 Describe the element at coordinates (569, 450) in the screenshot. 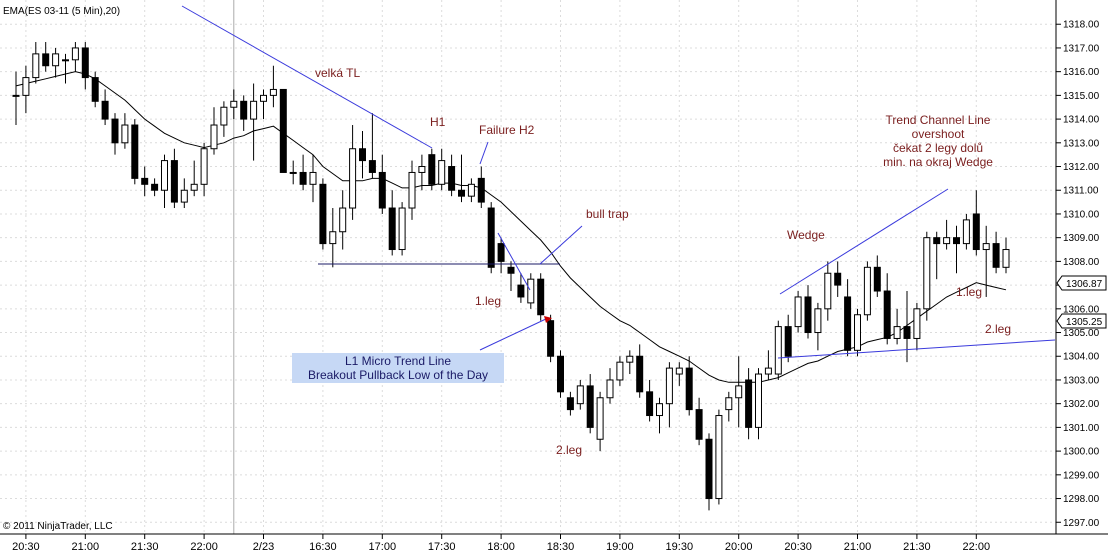

I see `leg2-left-label: 2.leg` at that location.